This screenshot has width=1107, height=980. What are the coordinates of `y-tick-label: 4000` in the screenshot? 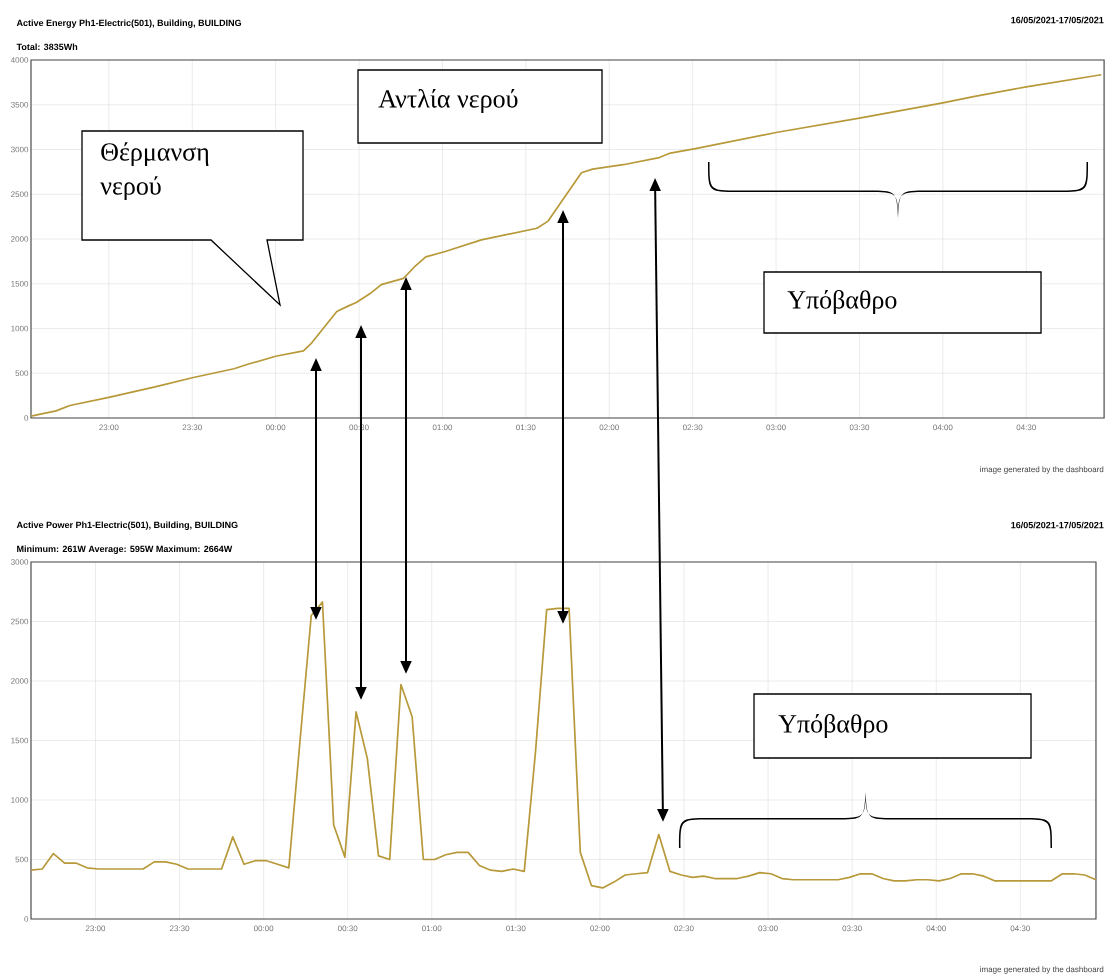 It's located at (19, 60).